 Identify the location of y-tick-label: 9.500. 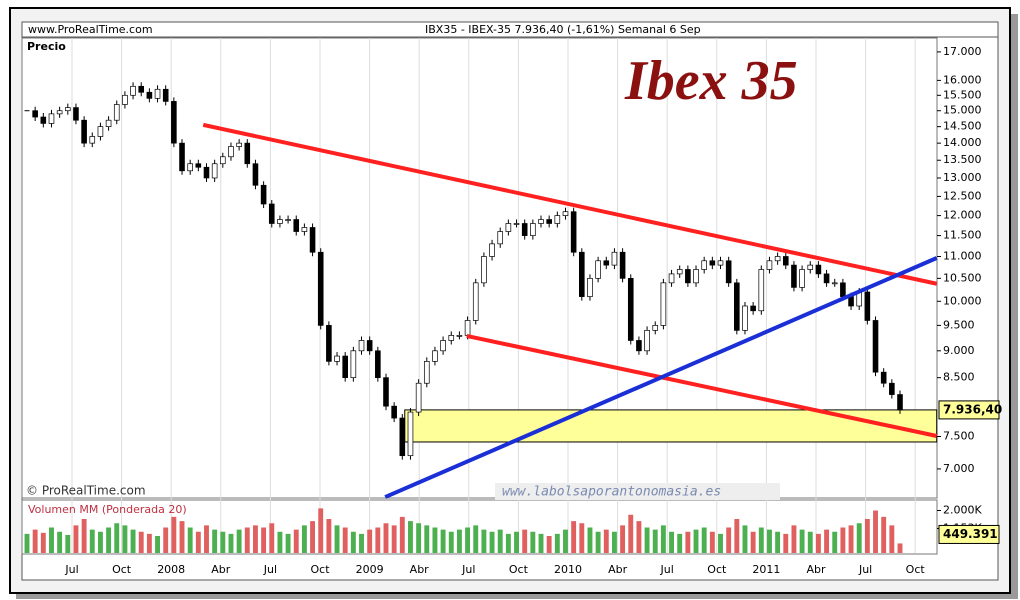
(959, 324).